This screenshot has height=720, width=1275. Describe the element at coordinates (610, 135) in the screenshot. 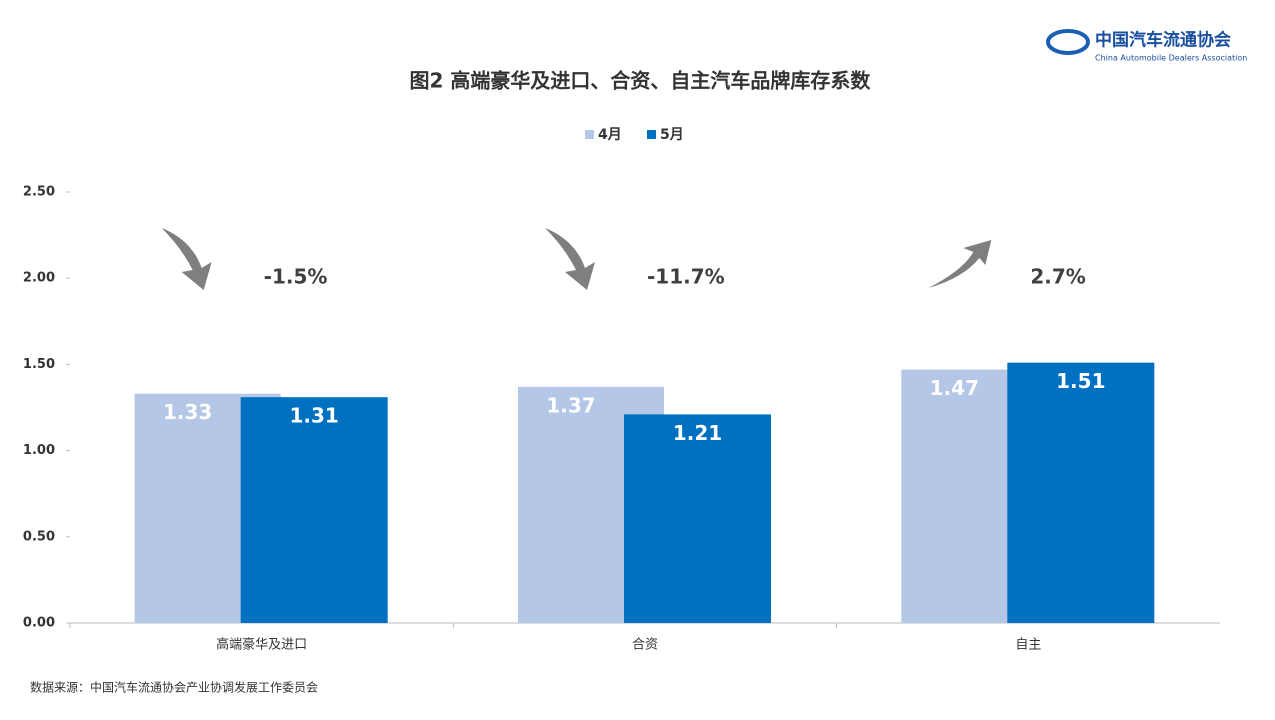

I see `legend-label: 4月` at that location.